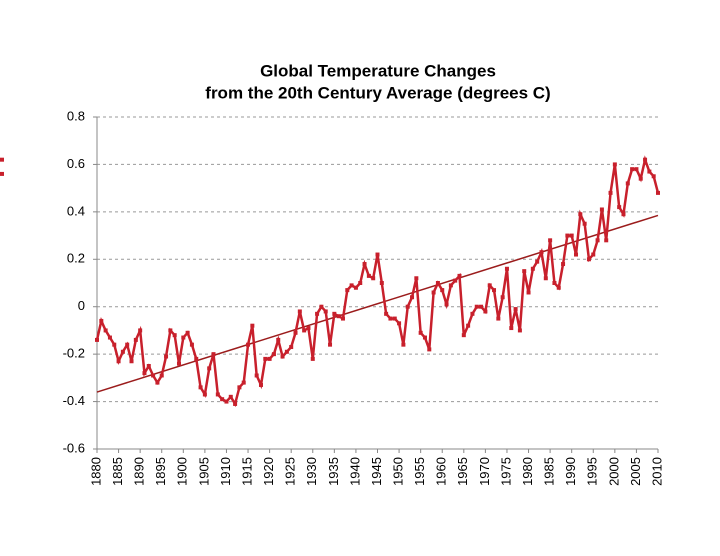 The width and height of the screenshot is (720, 556). What do you see at coordinates (462, 471) in the screenshot?
I see `x-tick-label: 1965` at bounding box center [462, 471].